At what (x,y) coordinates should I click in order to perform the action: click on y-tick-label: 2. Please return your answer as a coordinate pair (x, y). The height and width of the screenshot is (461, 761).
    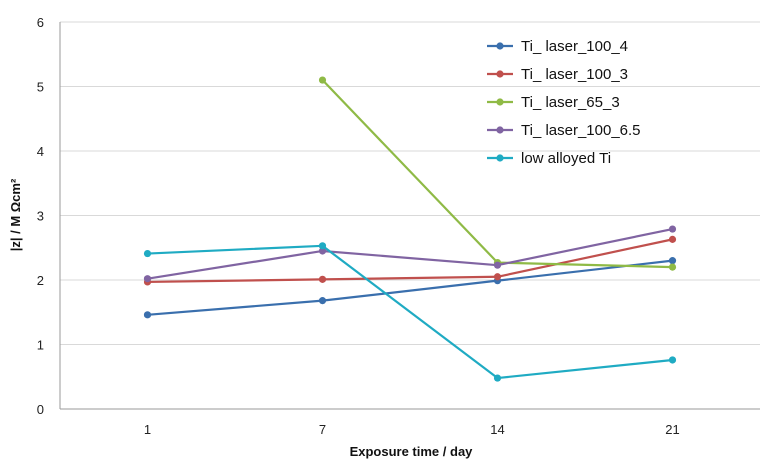
    Looking at the image, I should click on (40, 280).